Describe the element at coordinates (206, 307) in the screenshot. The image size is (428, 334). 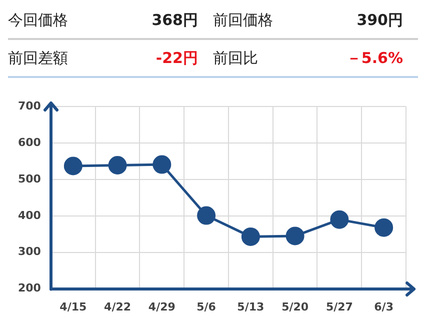
I see `x-tick-label: 5/6` at that location.